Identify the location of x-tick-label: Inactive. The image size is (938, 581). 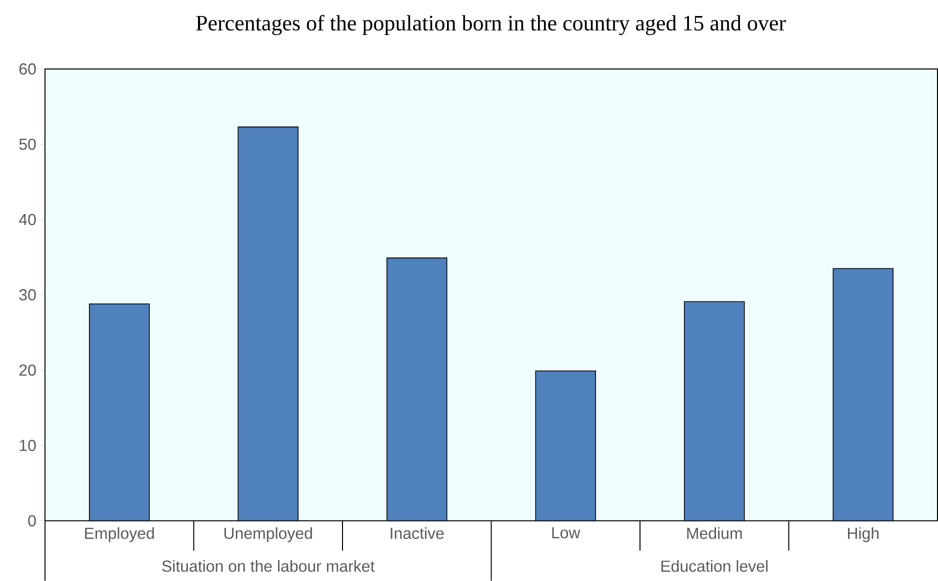
(417, 533).